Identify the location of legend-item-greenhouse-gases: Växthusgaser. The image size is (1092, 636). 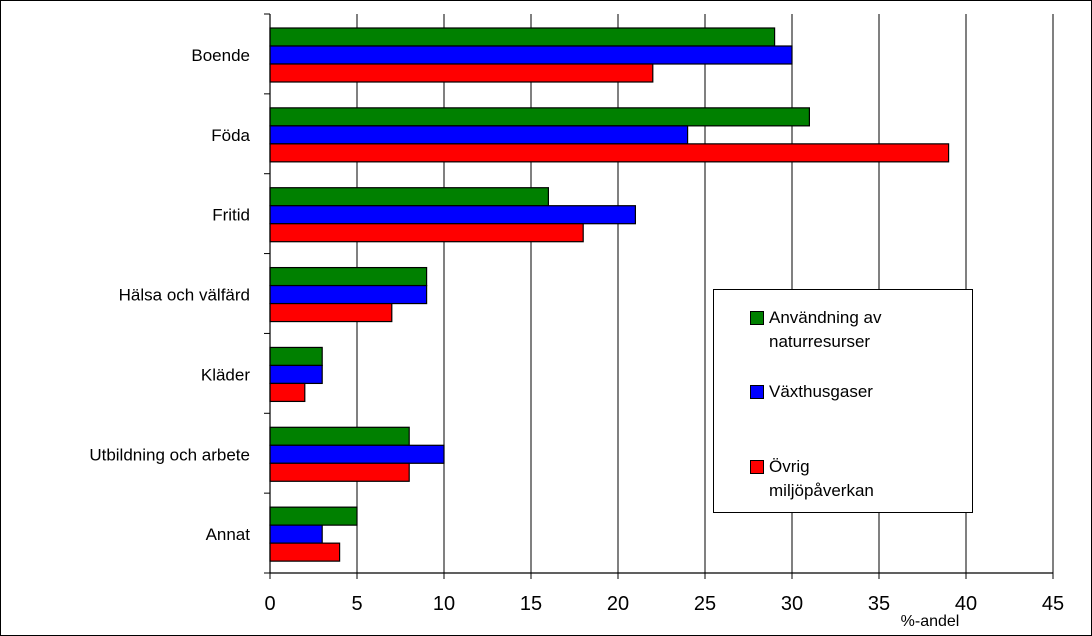
(834, 392).